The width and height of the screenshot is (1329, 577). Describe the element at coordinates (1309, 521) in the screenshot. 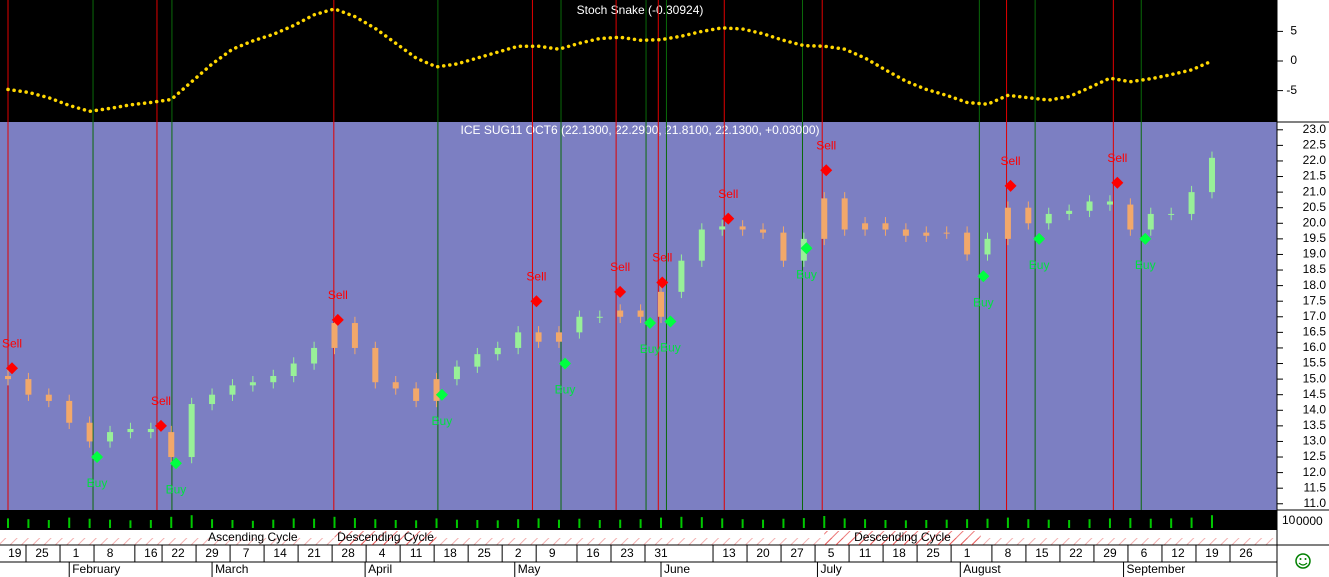

I see `volume-label: 0000` at that location.